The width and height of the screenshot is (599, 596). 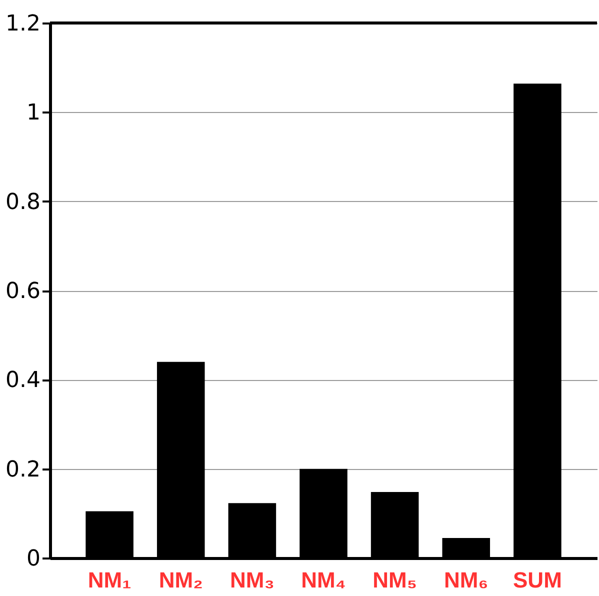 What do you see at coordinates (537, 580) in the screenshot?
I see `x-tick-label: SUM` at bounding box center [537, 580].